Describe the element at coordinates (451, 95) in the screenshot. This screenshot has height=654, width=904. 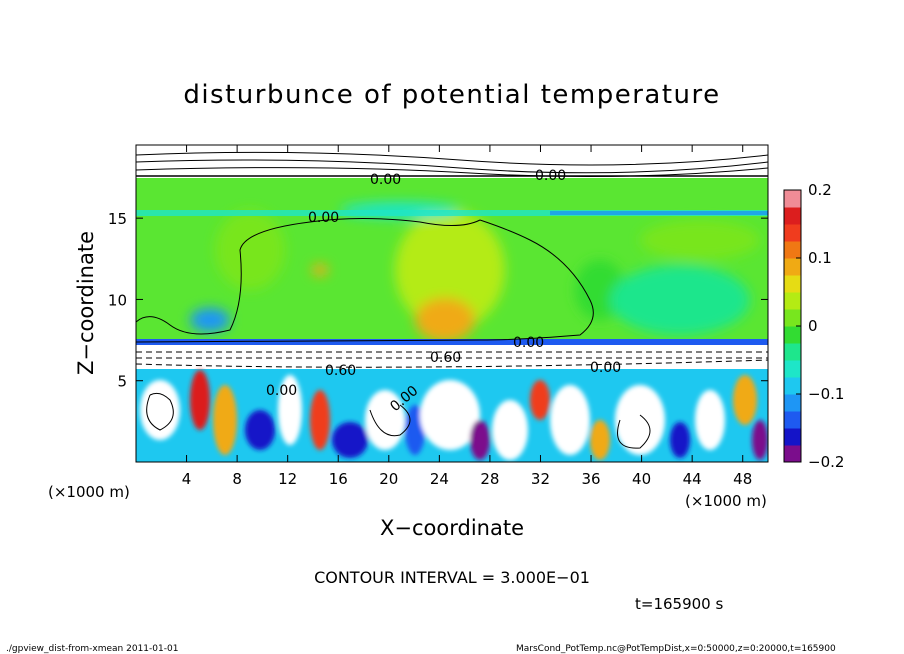
I see `chart-title: disturbunce of potential temperature` at that location.